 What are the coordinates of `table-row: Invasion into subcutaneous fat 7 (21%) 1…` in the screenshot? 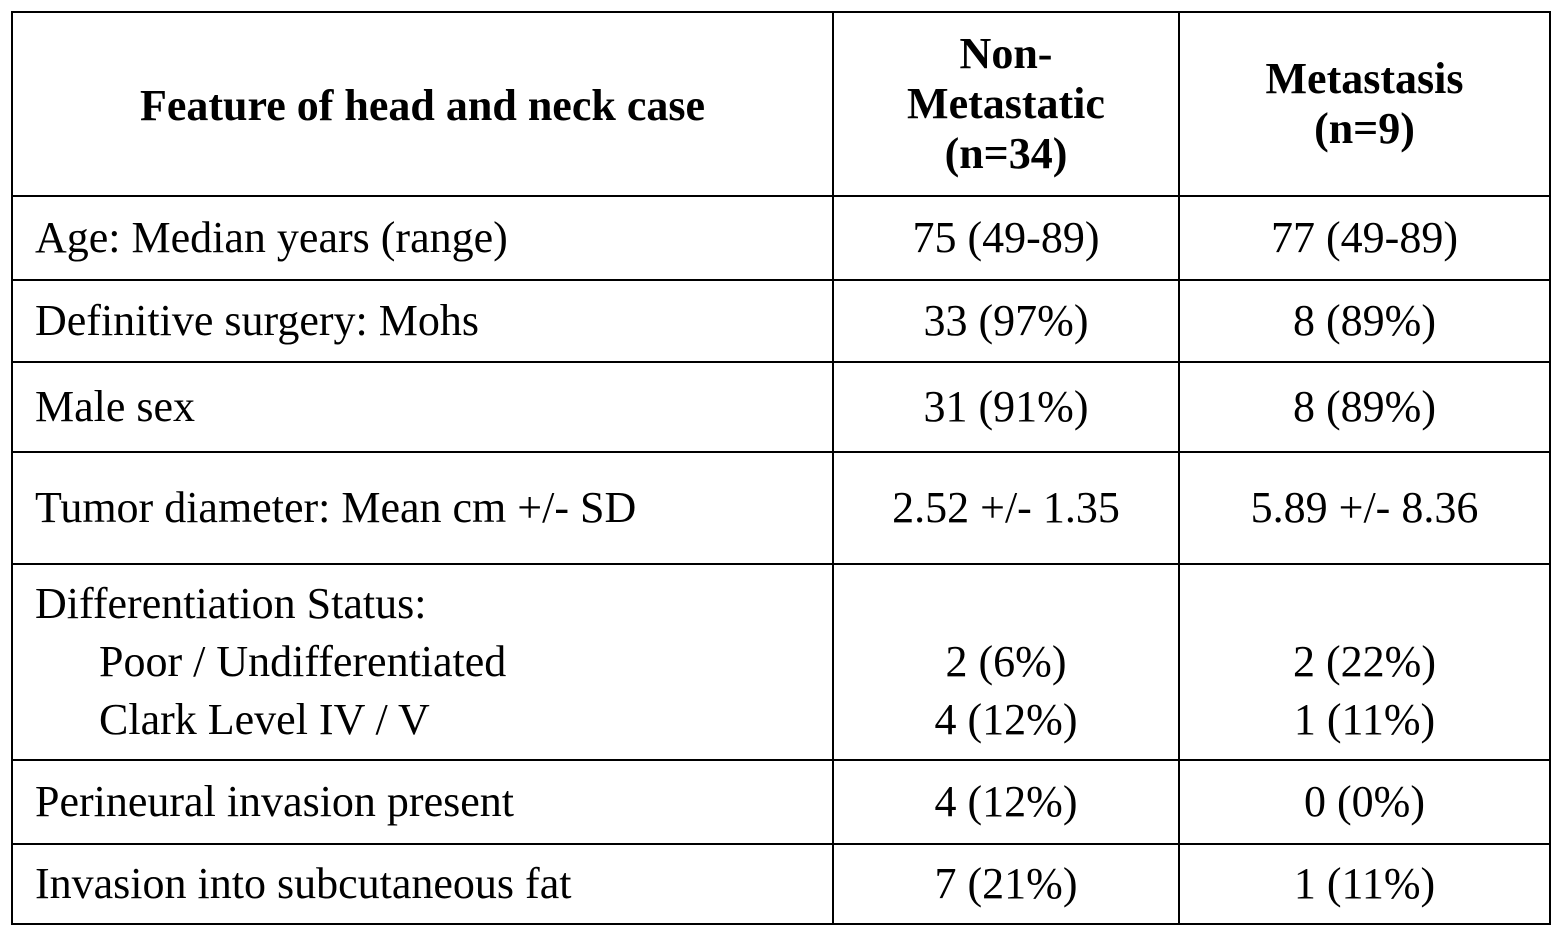 It's located at (781, 884).